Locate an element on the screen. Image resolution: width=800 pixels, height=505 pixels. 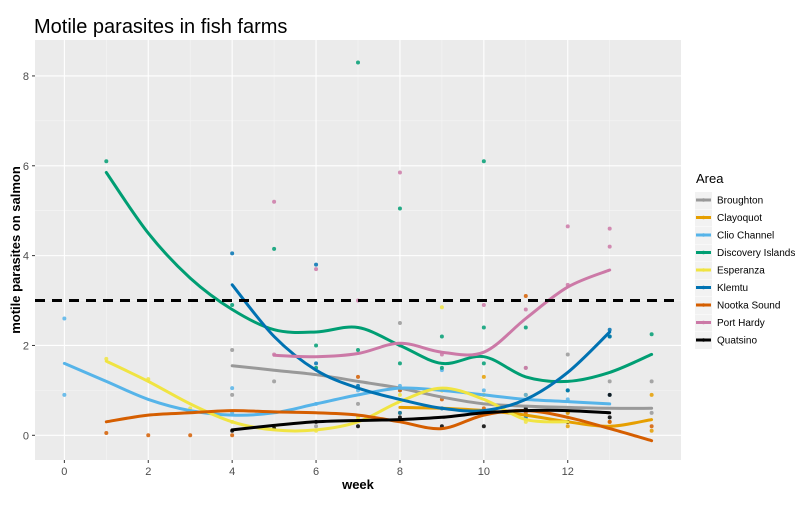
x-axis-ticks: 0 2 4 6 8 10 12 is located at coordinates (317, 469).